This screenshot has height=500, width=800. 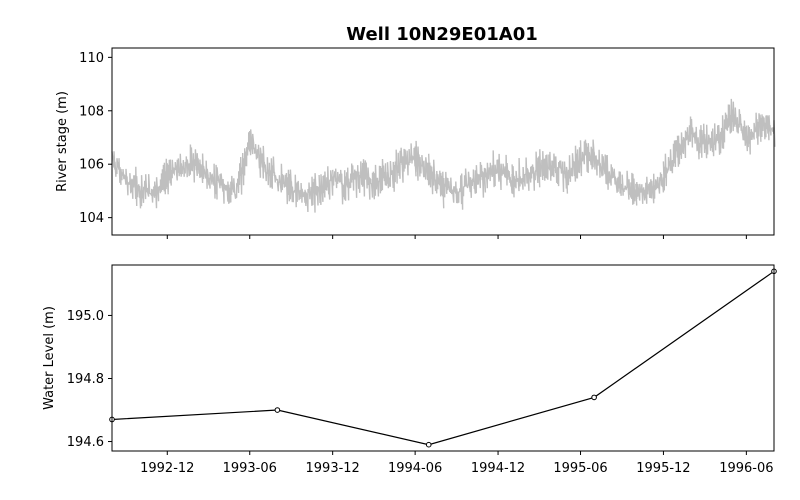 I want to click on xtick-label: 1993-12, so click(x=333, y=468).